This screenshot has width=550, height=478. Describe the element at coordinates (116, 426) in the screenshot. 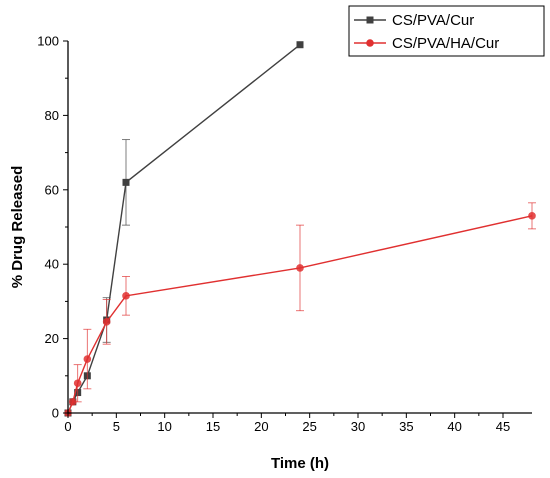

I see `x-tick-label: 5` at that location.